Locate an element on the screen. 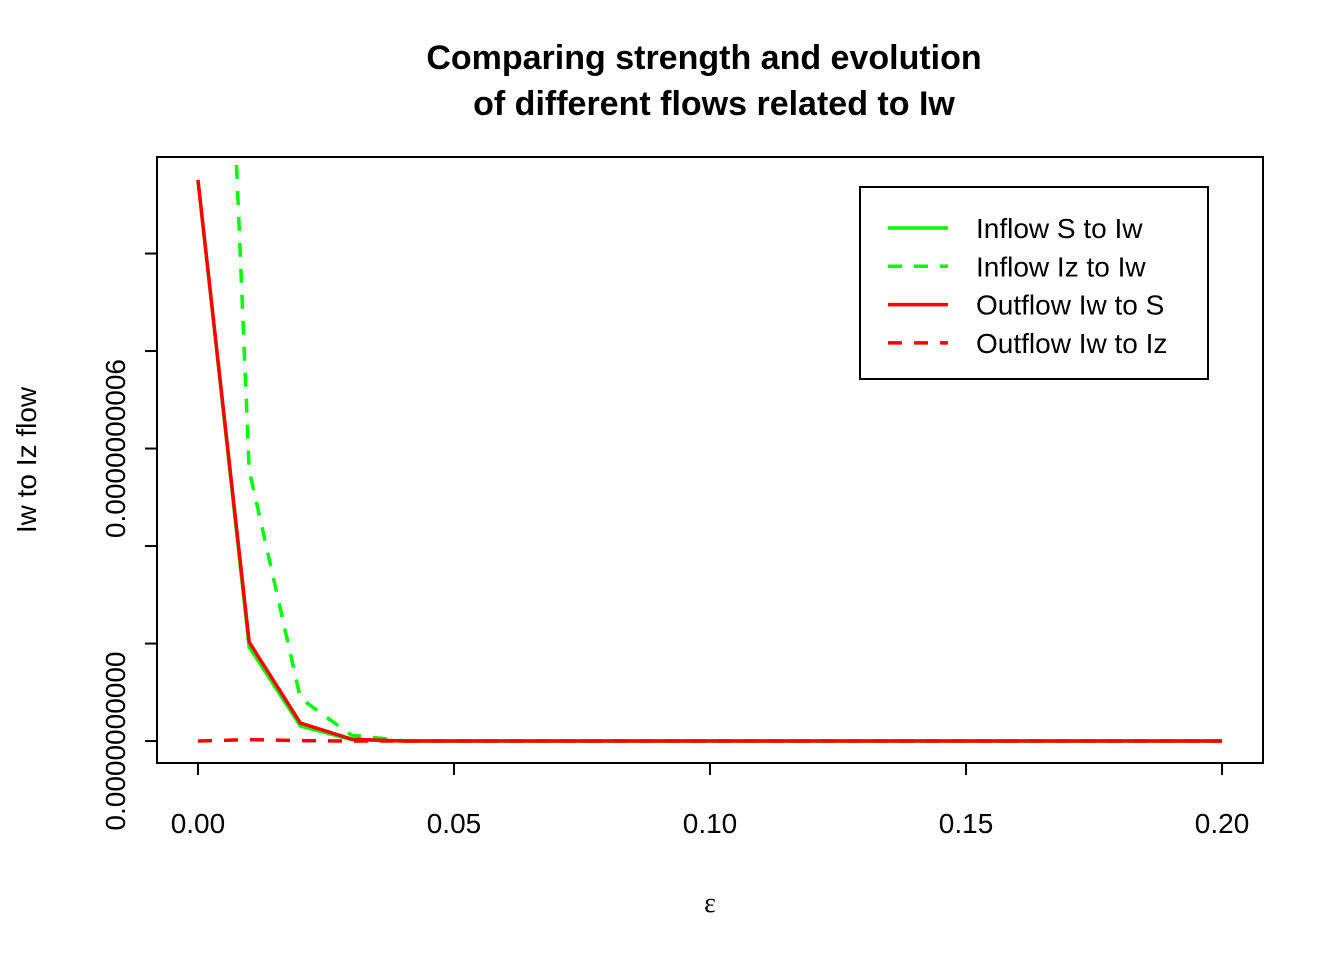  y-tick-label: 0.0000000000 is located at coordinates (115, 741).